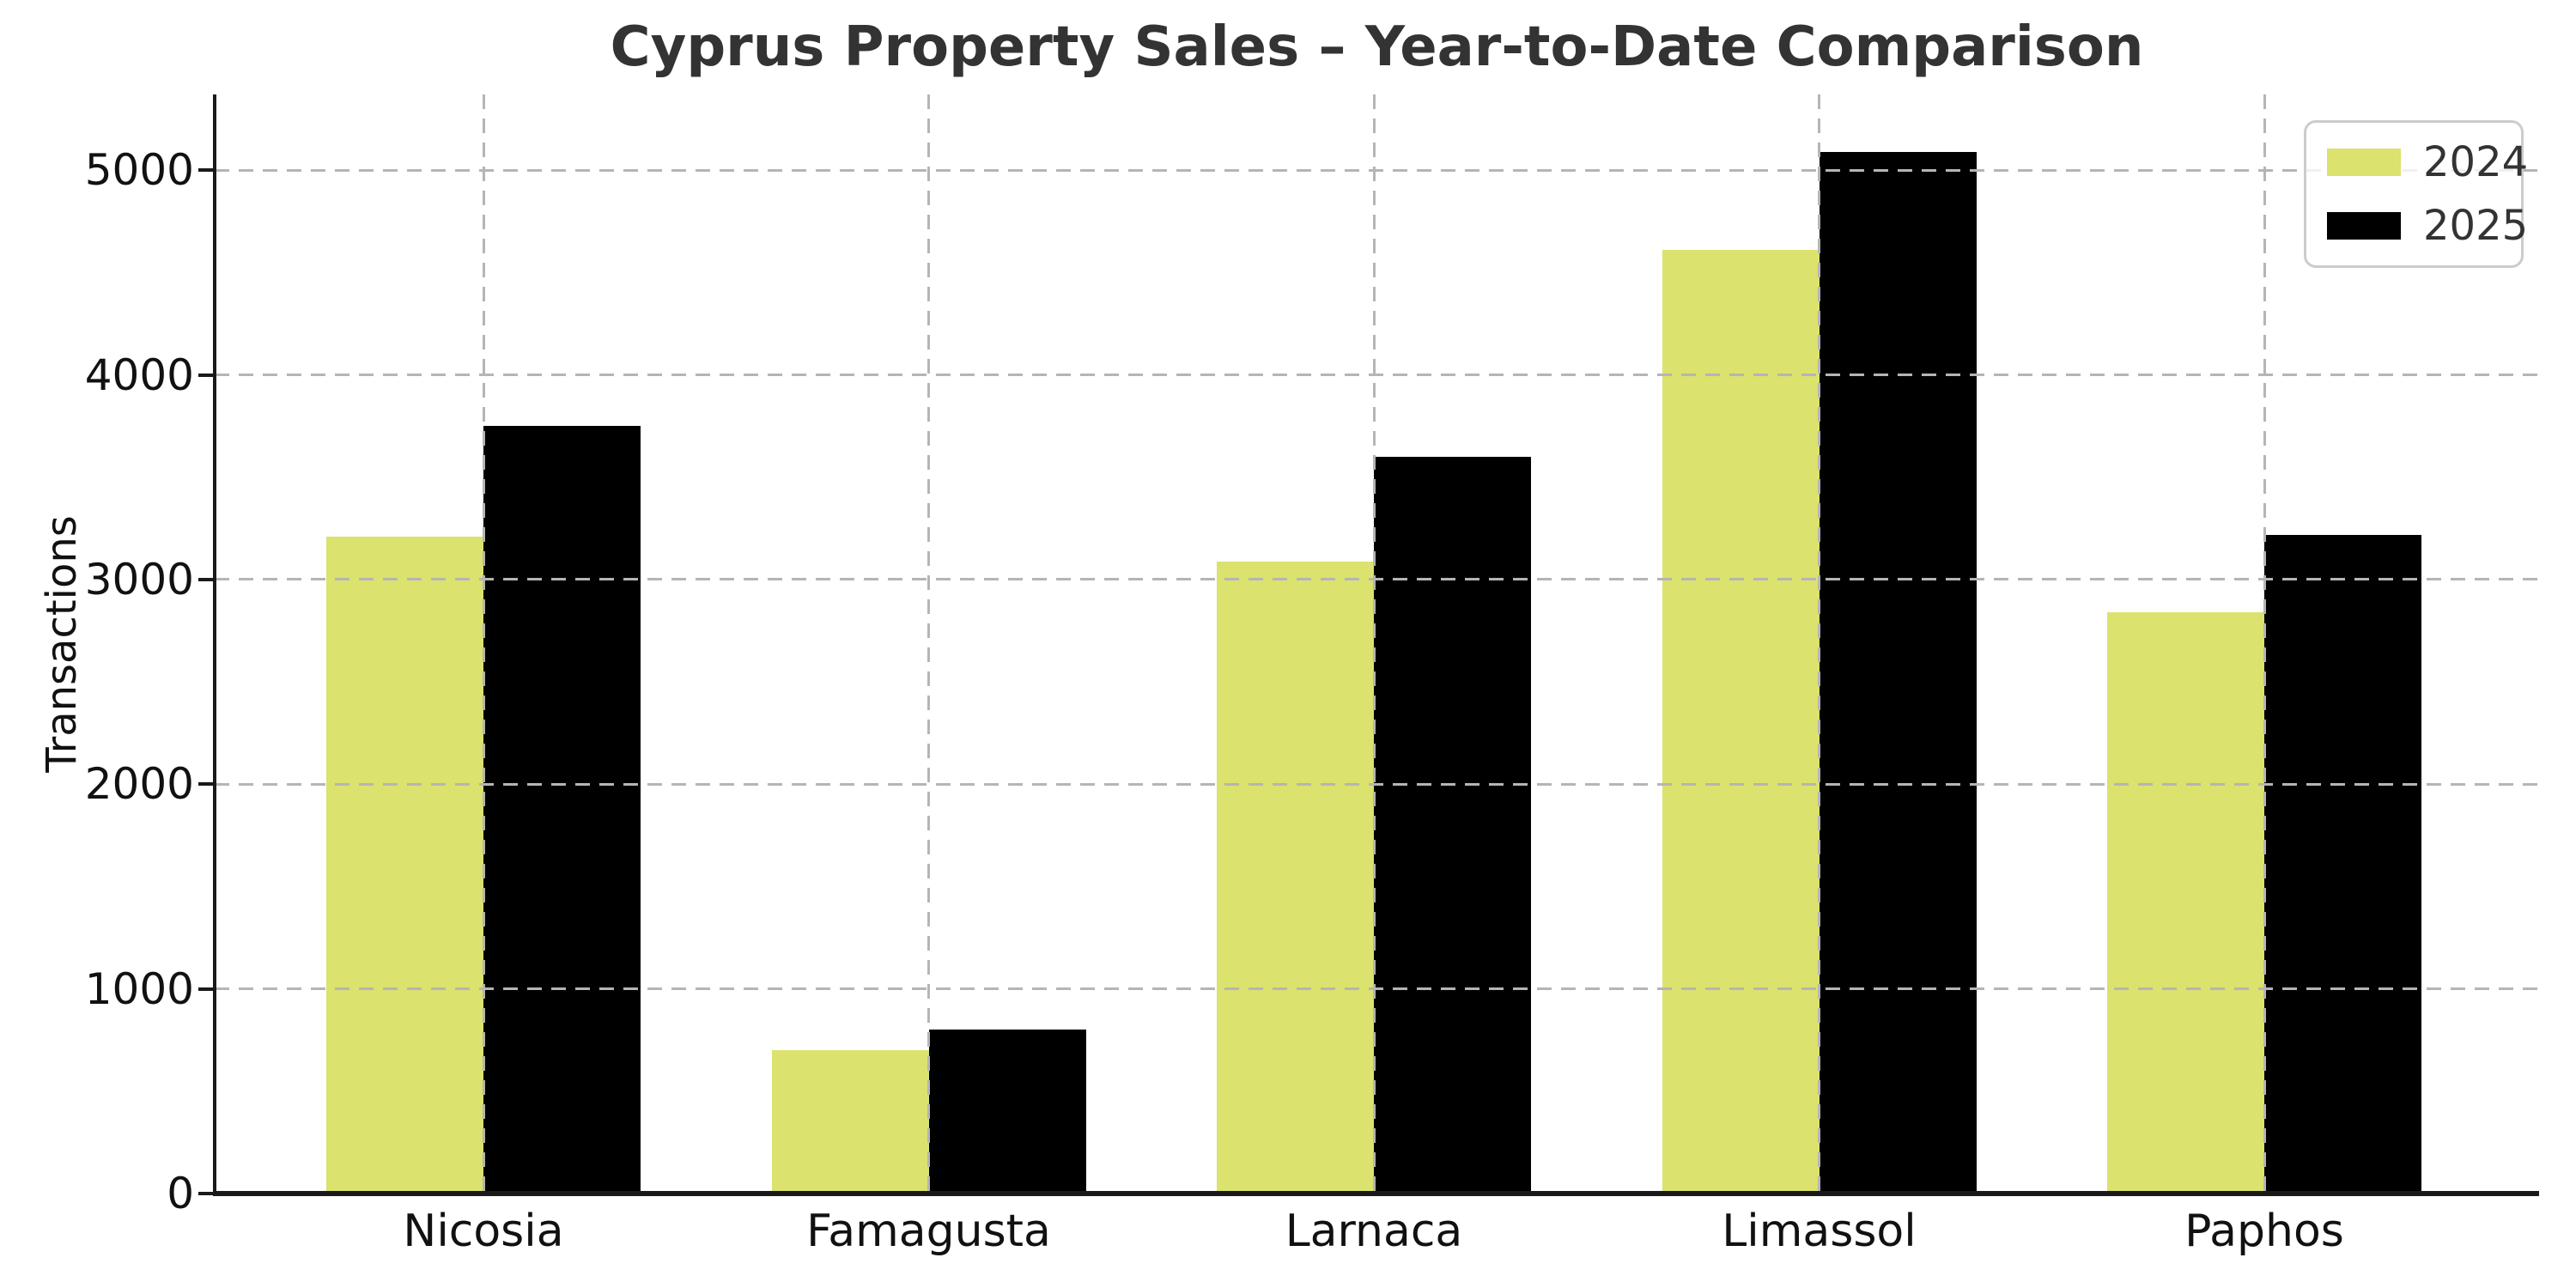  What do you see at coordinates (483, 1232) in the screenshot?
I see `category-label-nicosia: Nicosia` at bounding box center [483, 1232].